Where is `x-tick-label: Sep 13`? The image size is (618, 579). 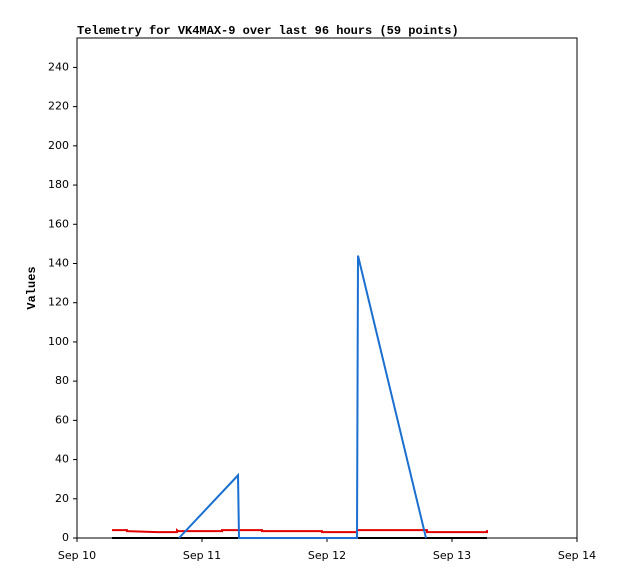
x-tick-label: Sep 13 is located at coordinates (452, 555).